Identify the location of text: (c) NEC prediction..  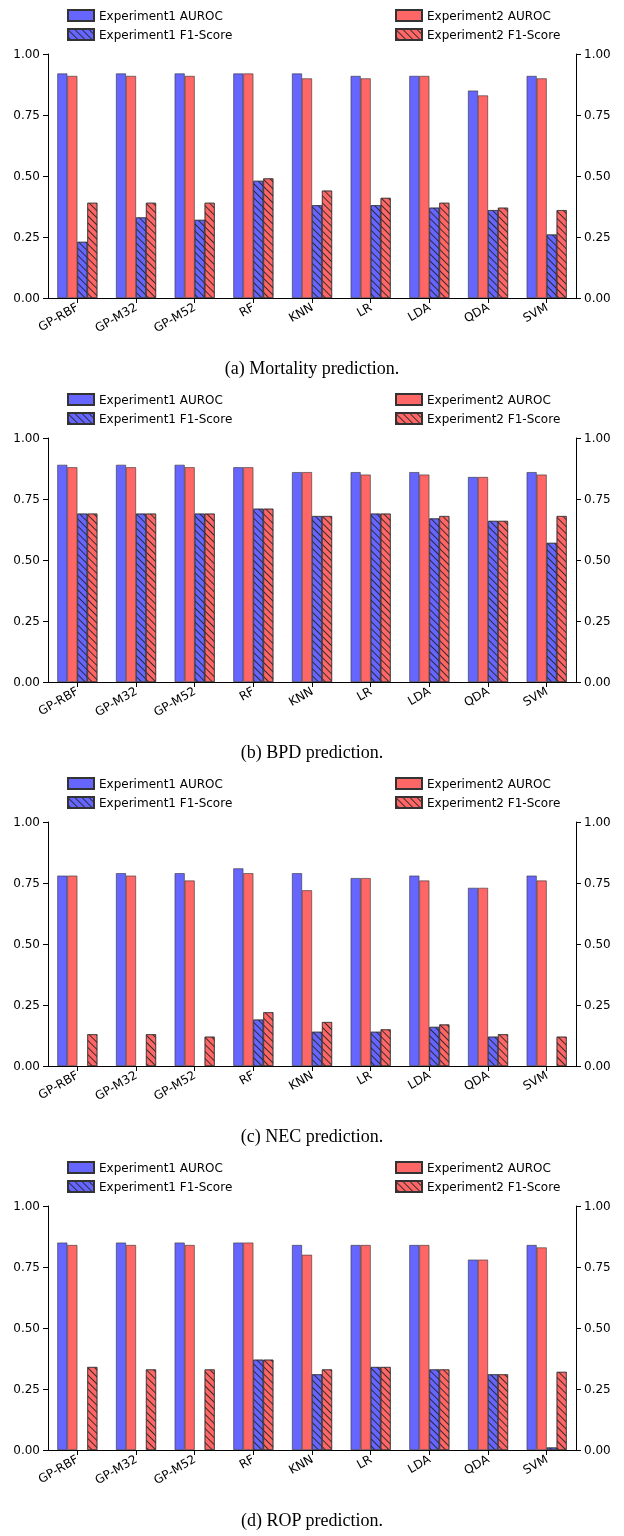
(312, 1136).